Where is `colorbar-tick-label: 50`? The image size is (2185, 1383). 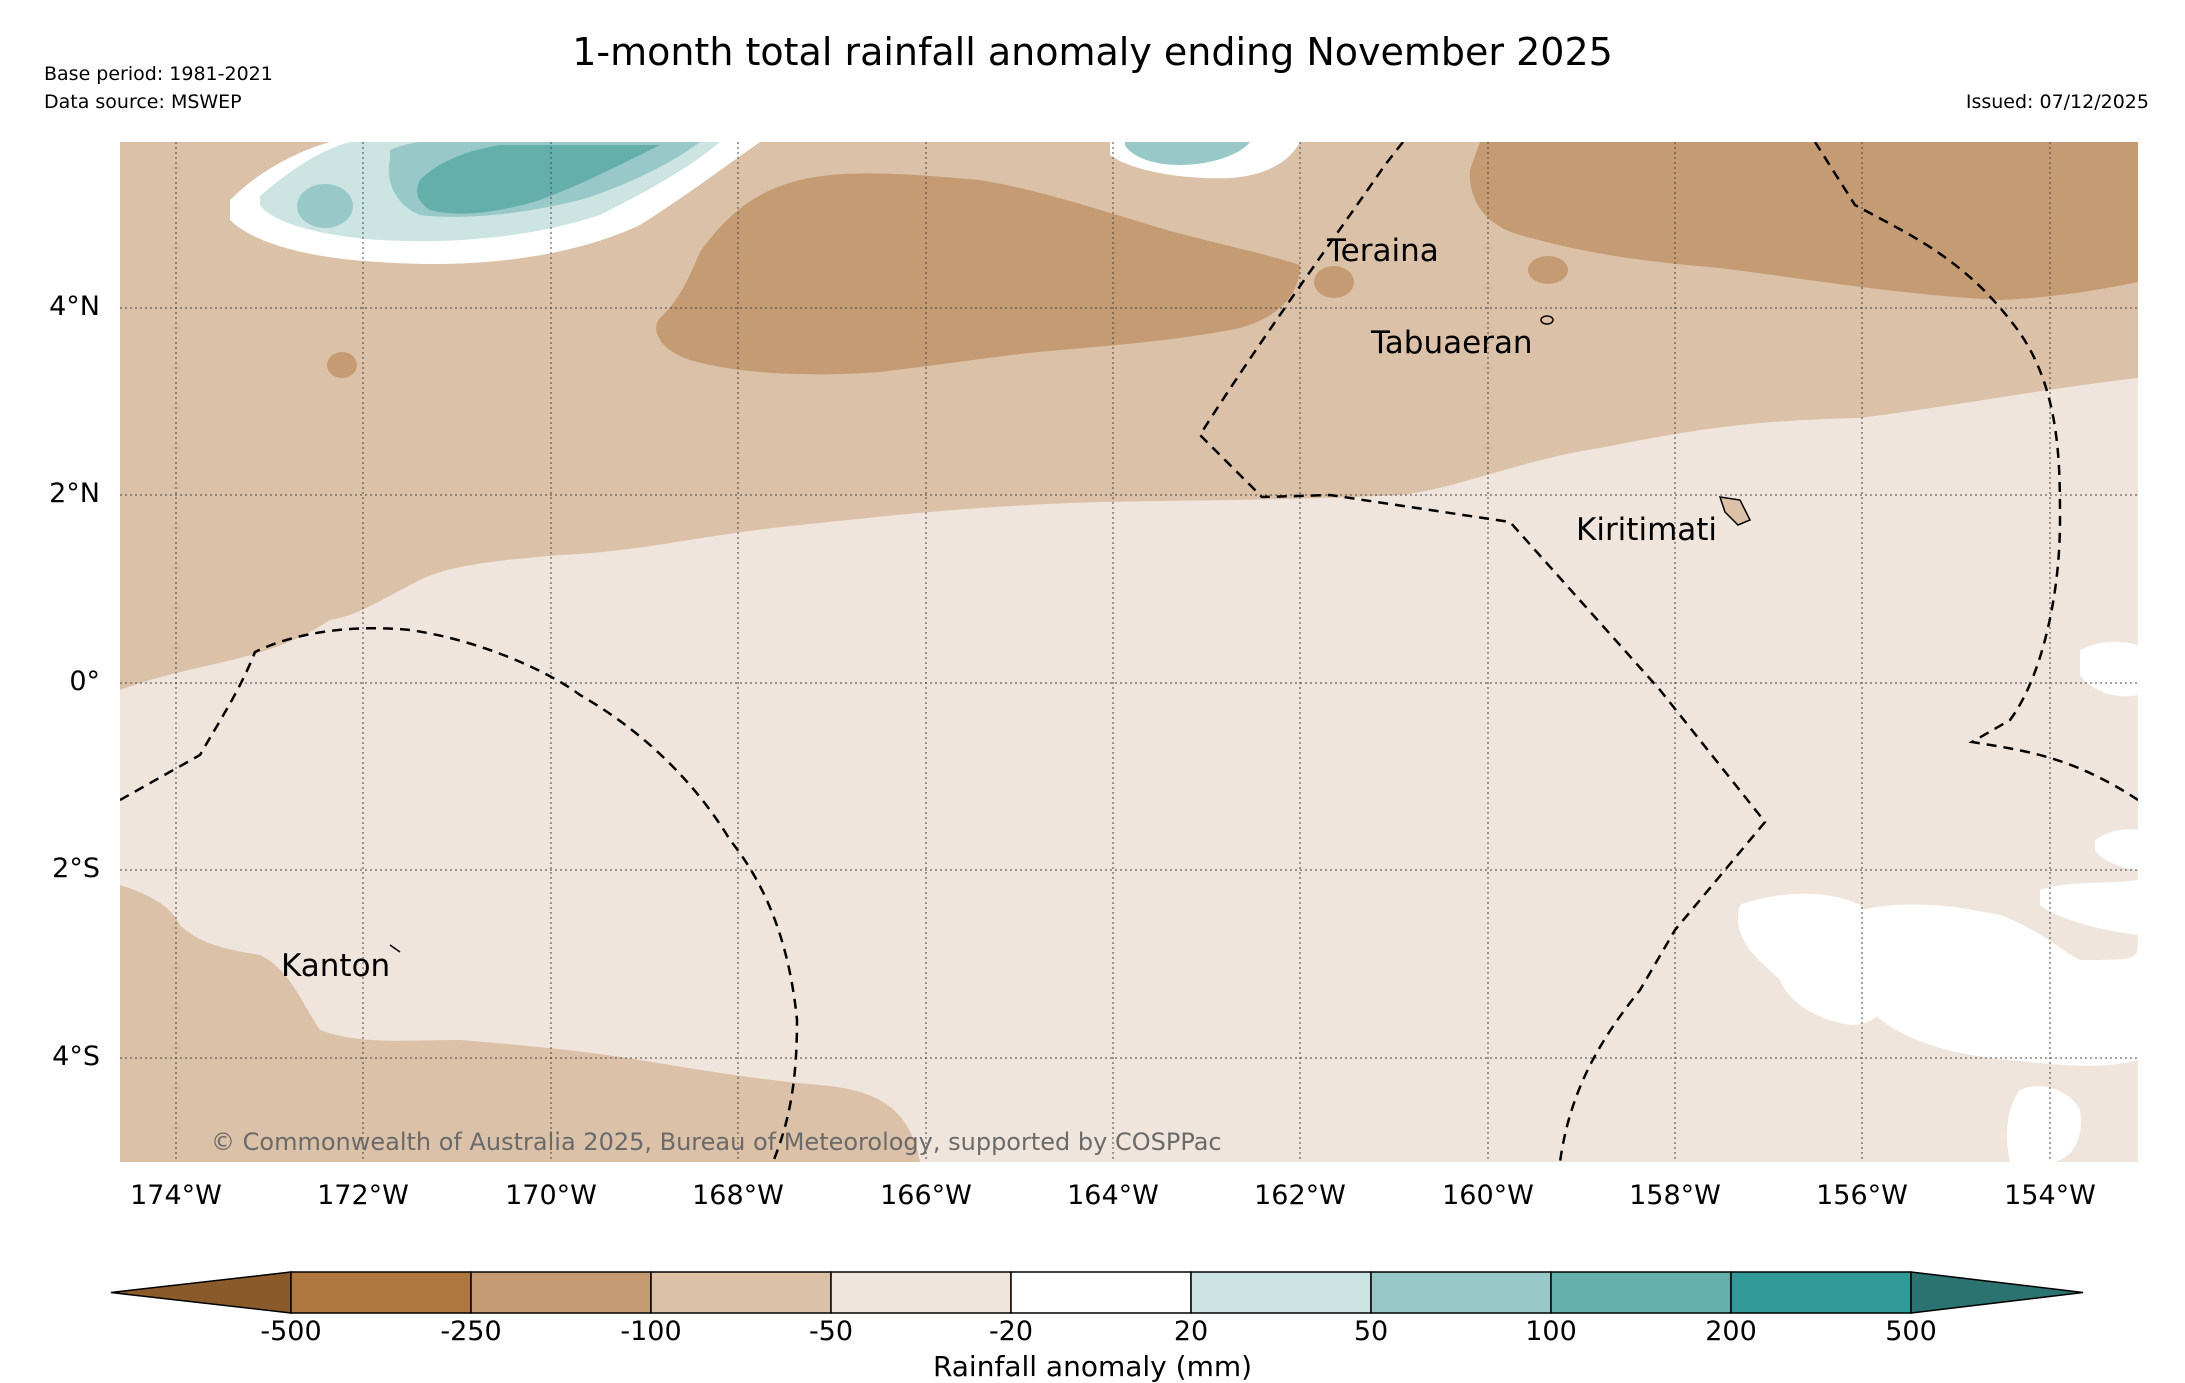 colorbar-tick-label: 50 is located at coordinates (1371, 1331).